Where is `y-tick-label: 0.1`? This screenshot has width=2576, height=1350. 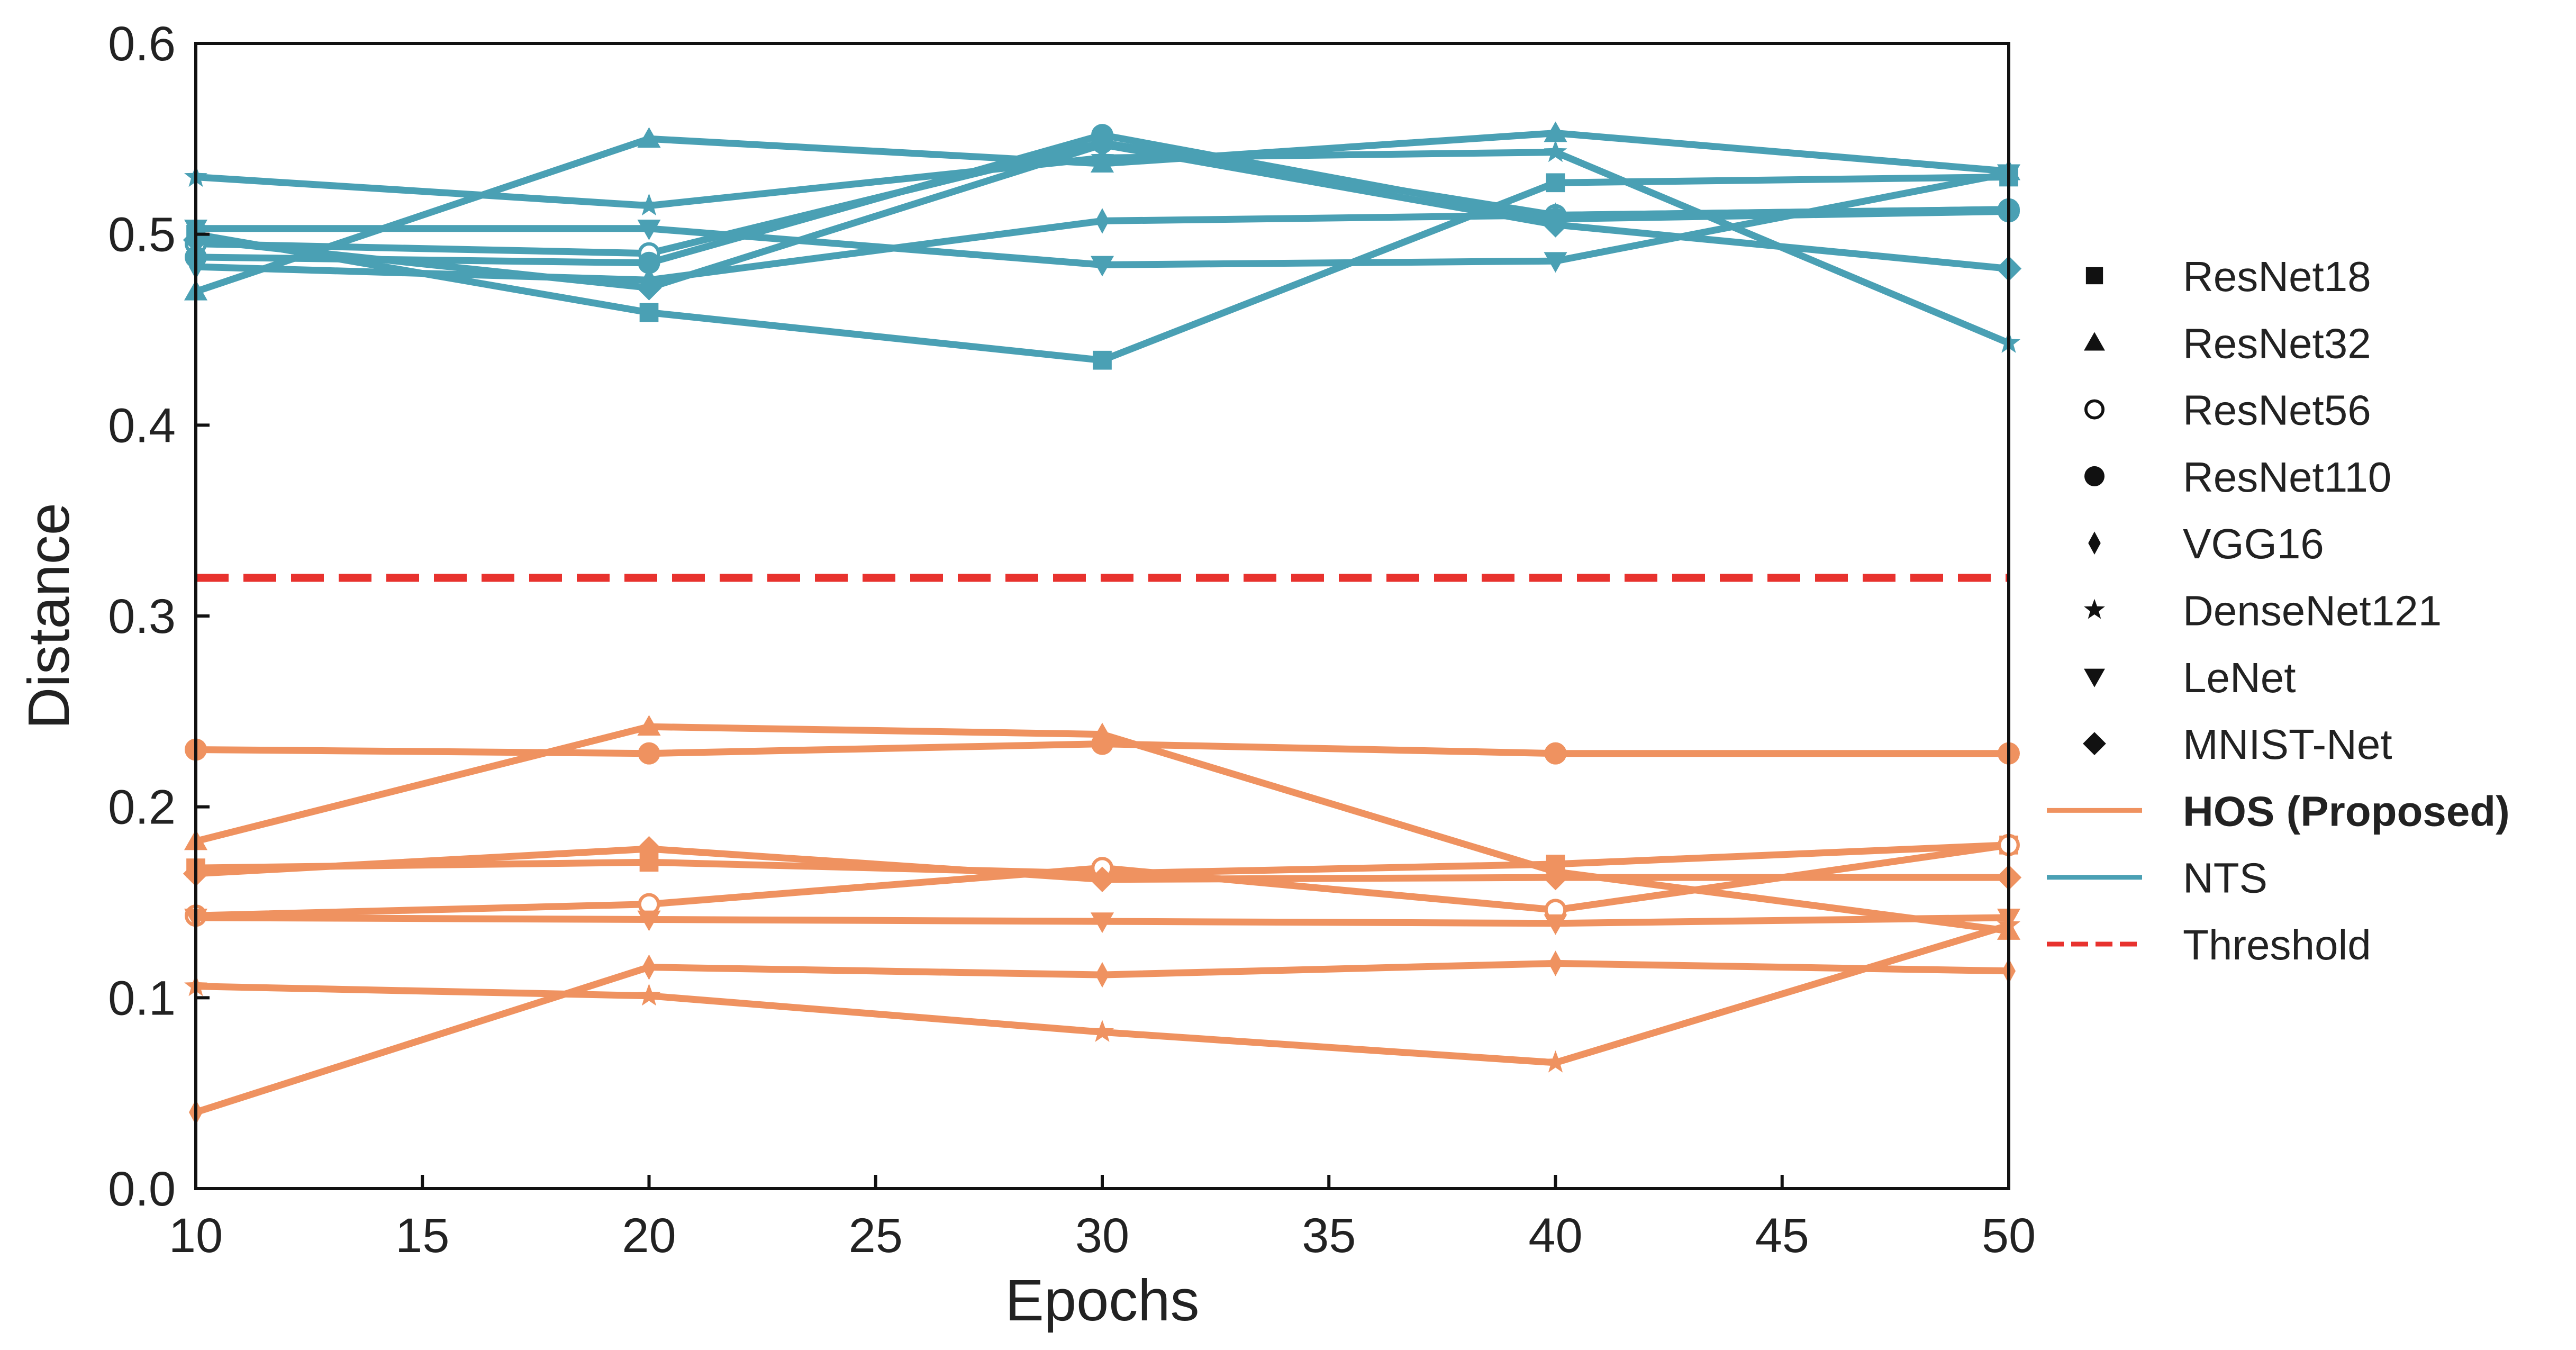 y-tick-label: 0.1 is located at coordinates (142, 998).